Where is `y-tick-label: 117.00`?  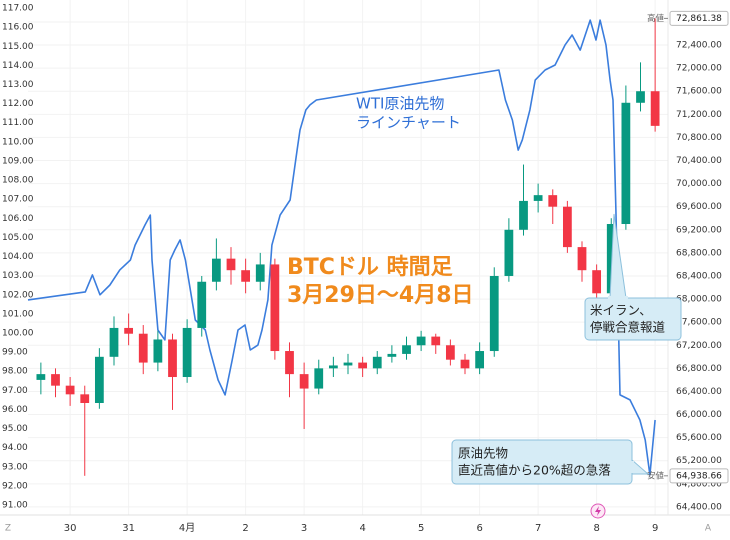 y-tick-label: 117.00 is located at coordinates (18, 9).